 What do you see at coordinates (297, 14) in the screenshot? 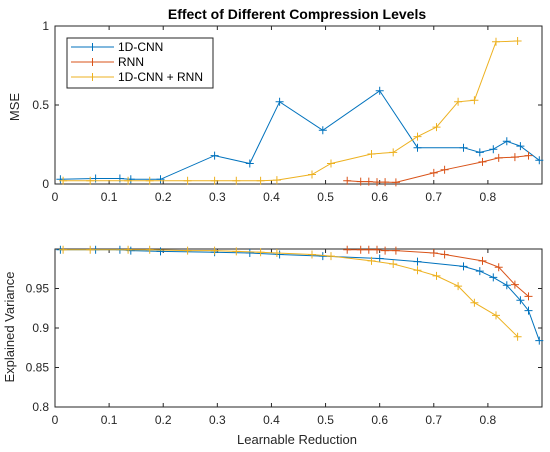
I see `chart-title: Effect of Different Compression Levels` at bounding box center [297, 14].